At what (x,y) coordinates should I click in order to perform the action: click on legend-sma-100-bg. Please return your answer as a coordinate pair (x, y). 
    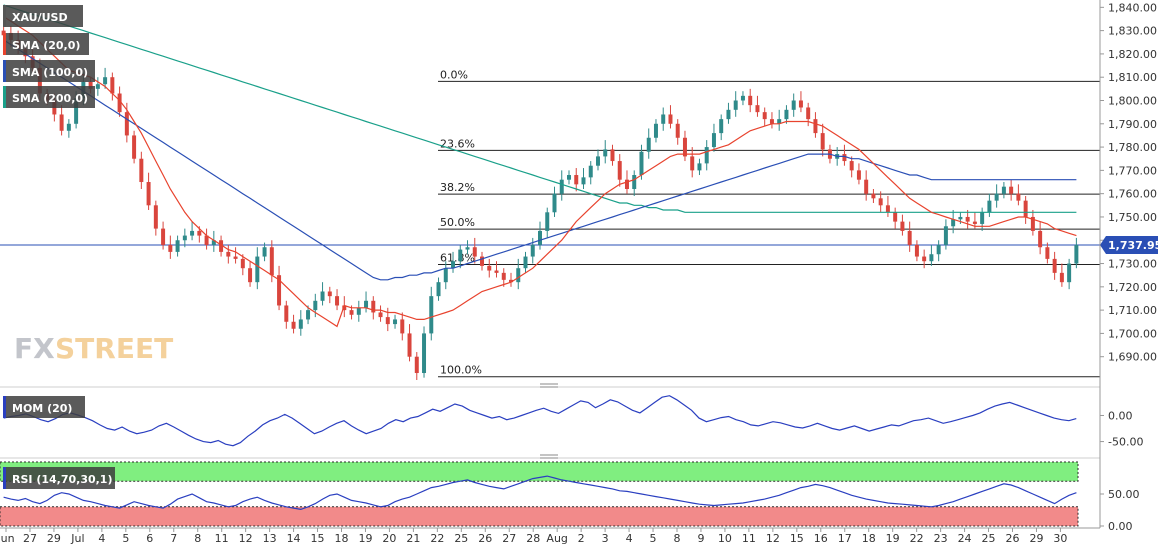
    Looking at the image, I should click on (49, 71).